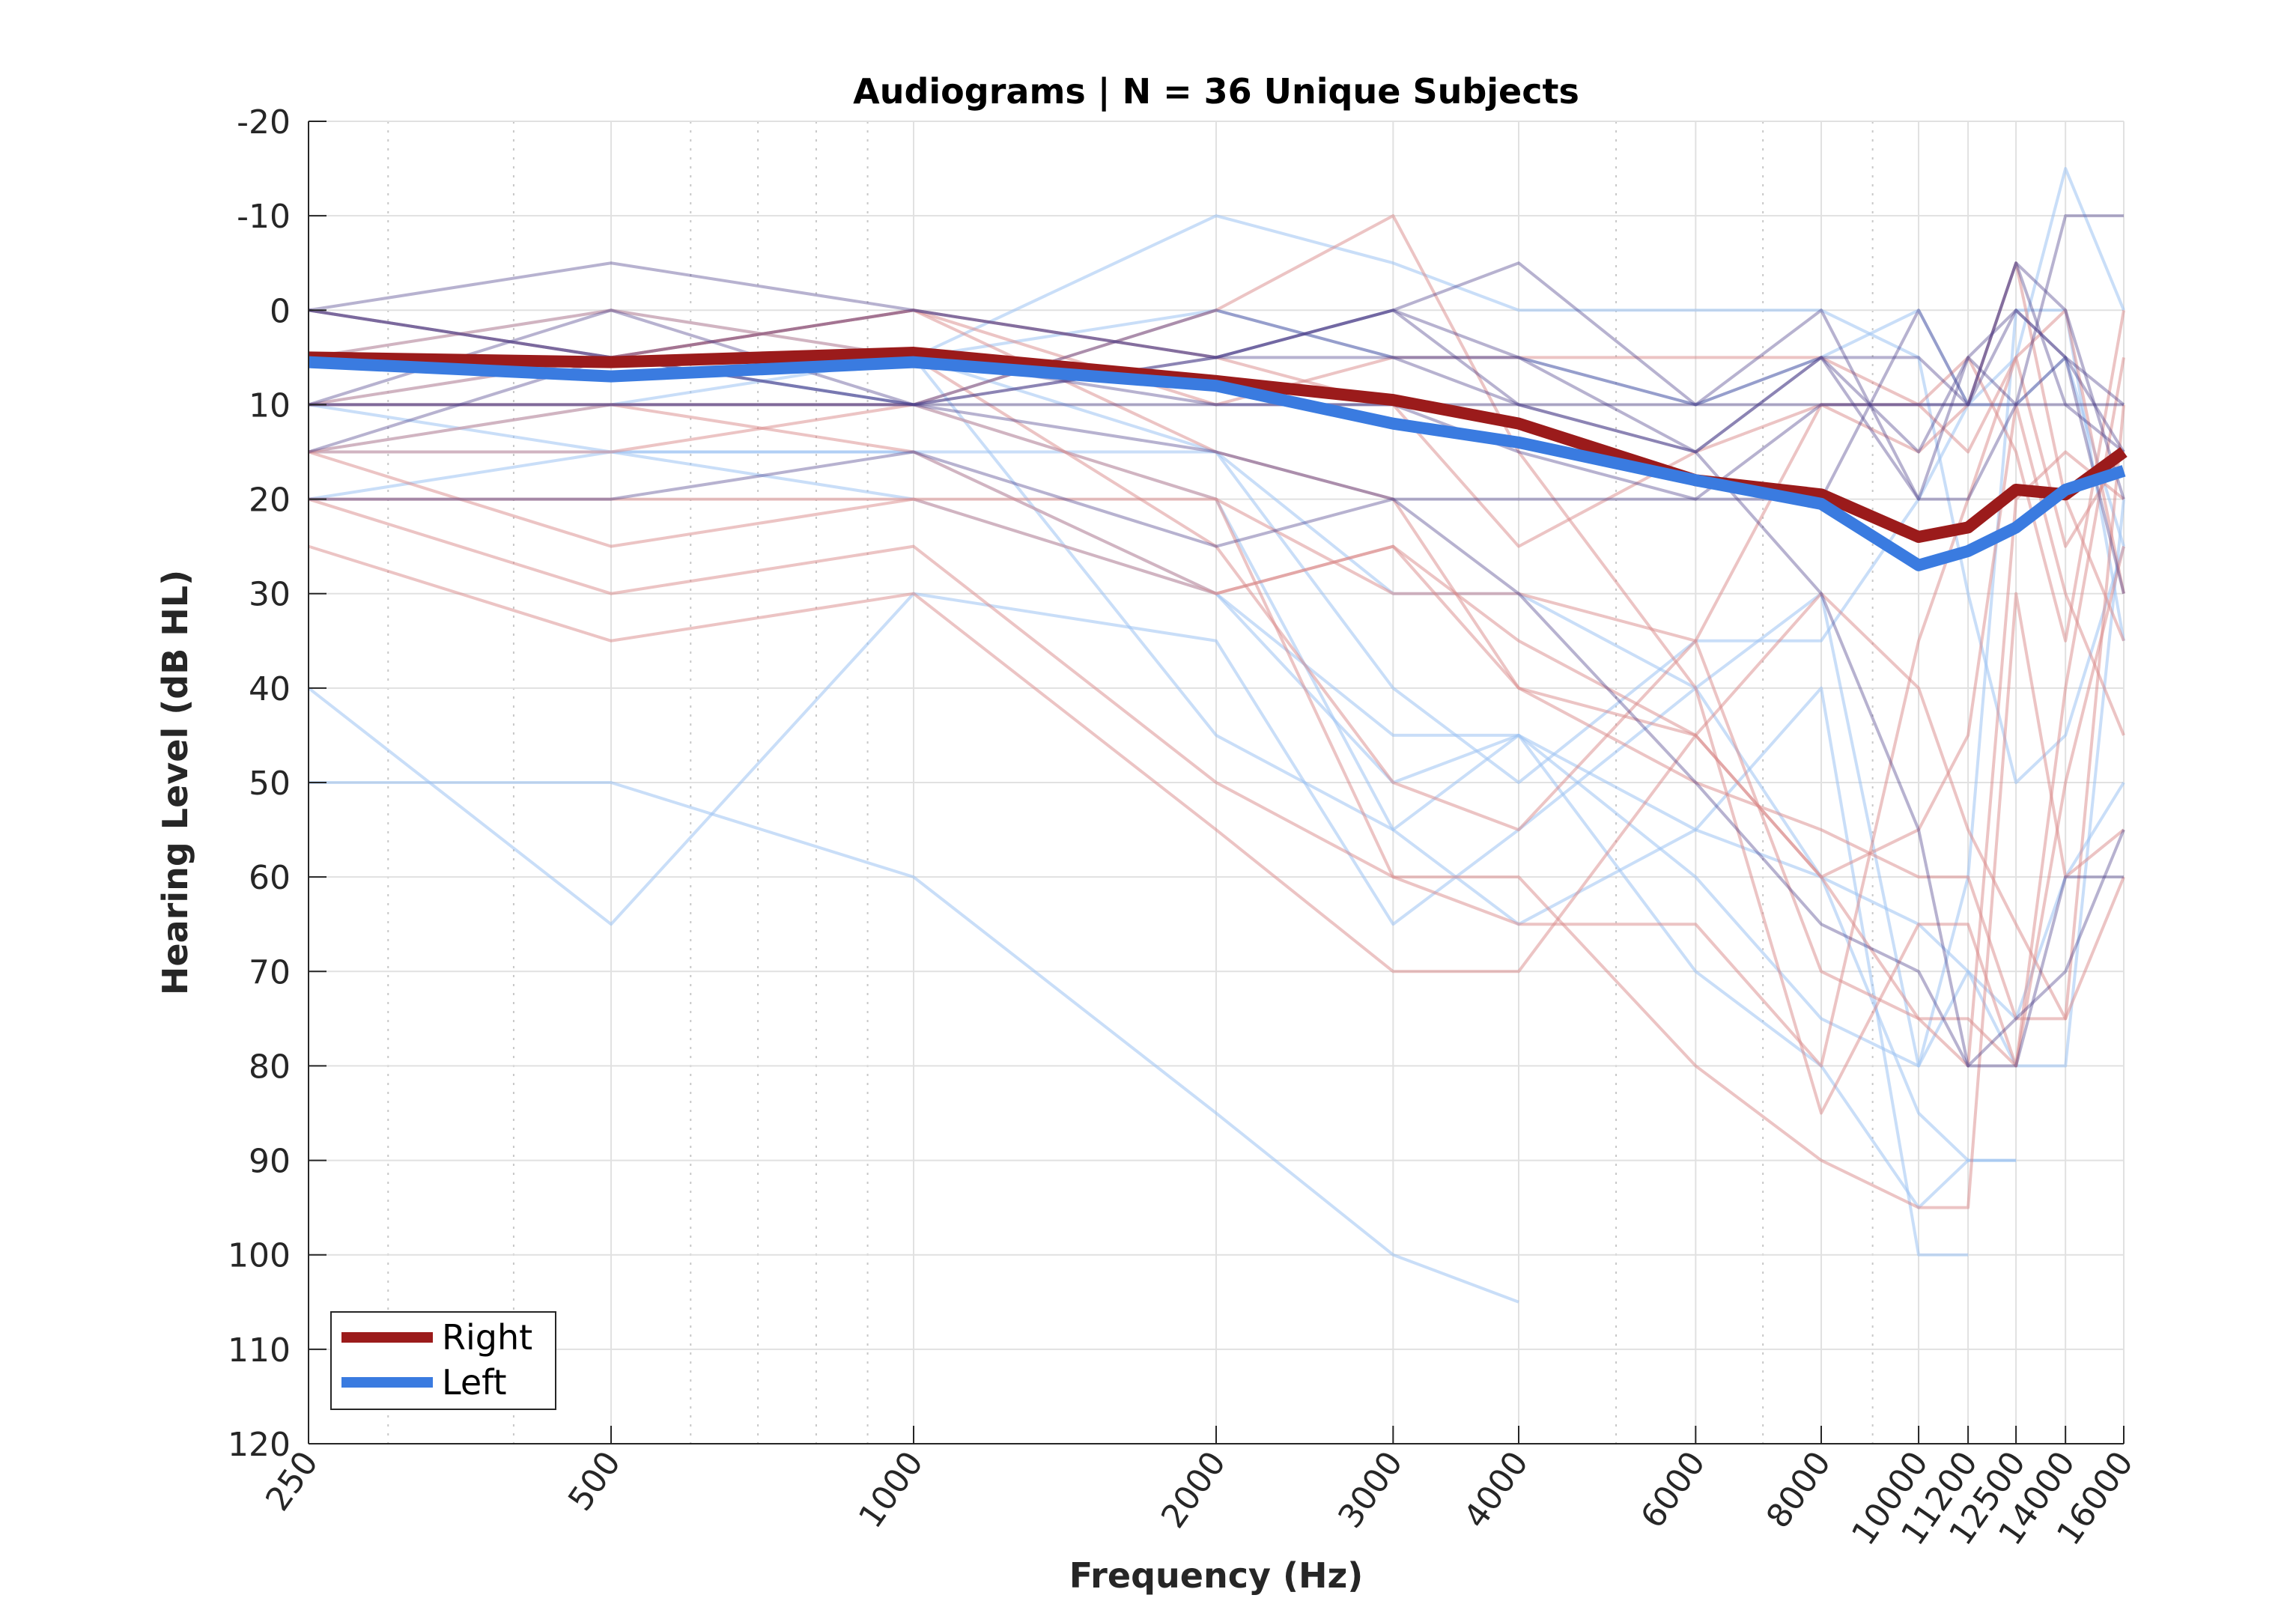  I want to click on y-tick-label: 90, so click(270, 1162).